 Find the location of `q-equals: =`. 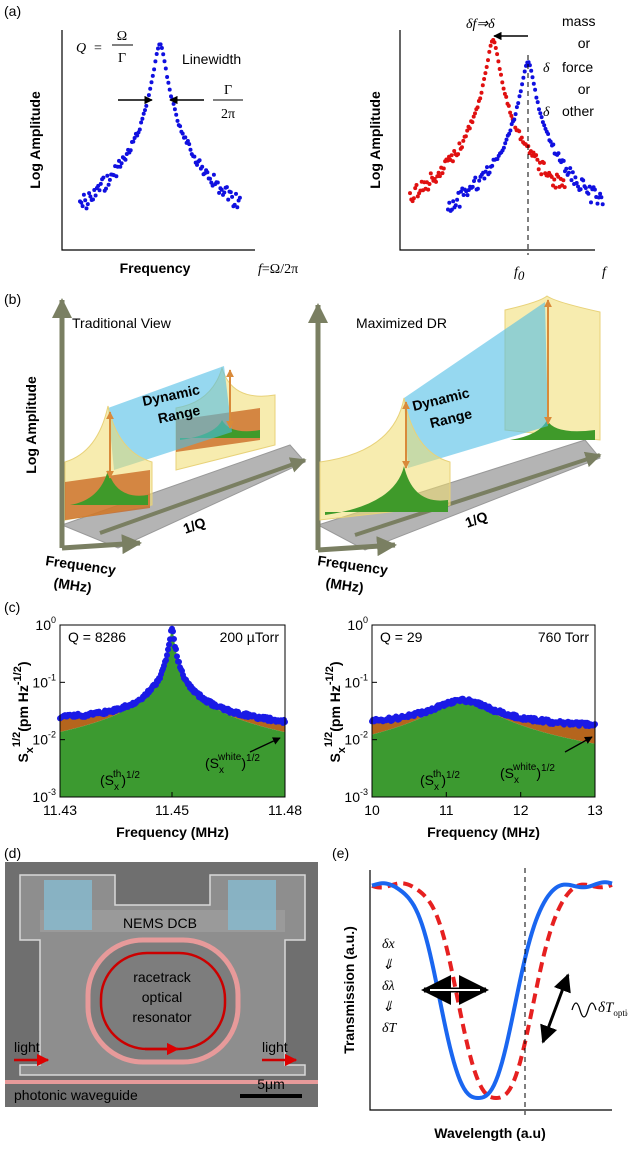

q-equals: = is located at coordinates (98, 48).